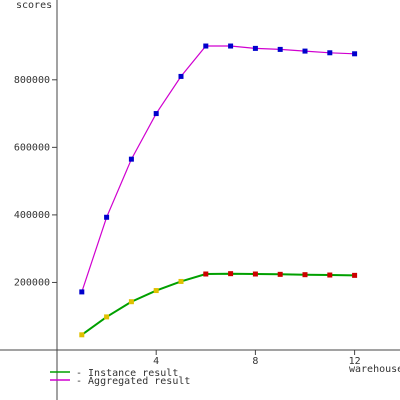 Image resolution: width=400 pixels, height=400 pixels. What do you see at coordinates (32, 282) in the screenshot?
I see `y-tick-label: 200000` at bounding box center [32, 282].